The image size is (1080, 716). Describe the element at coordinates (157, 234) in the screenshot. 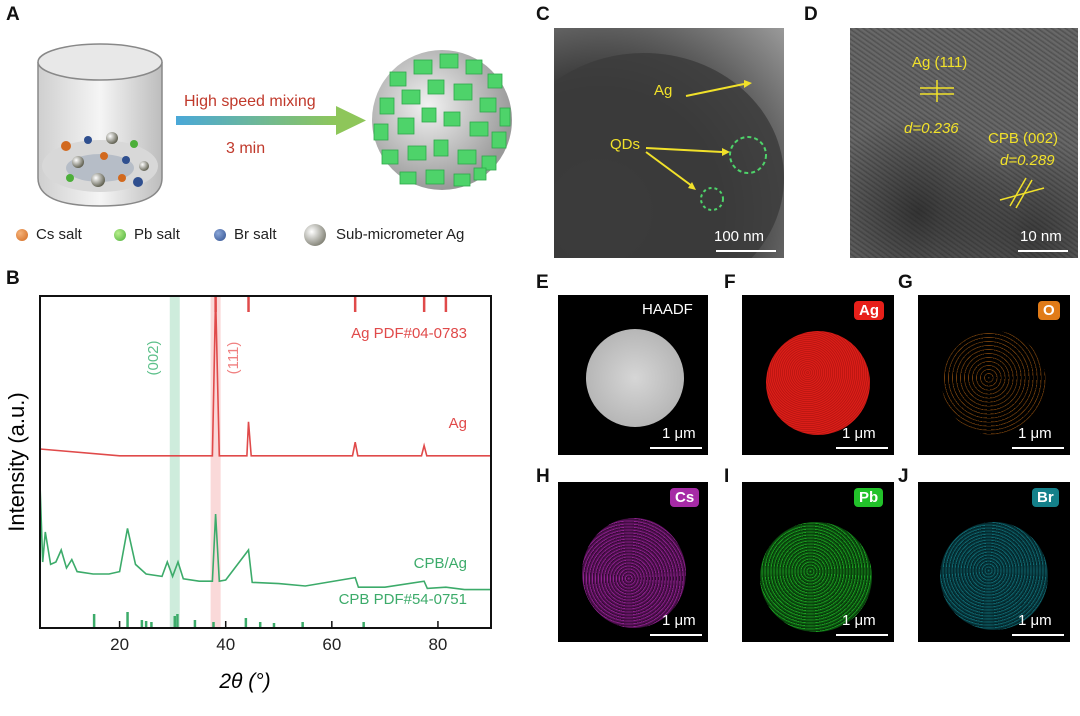

I see `legend-pb-salt: Pb salt` at that location.